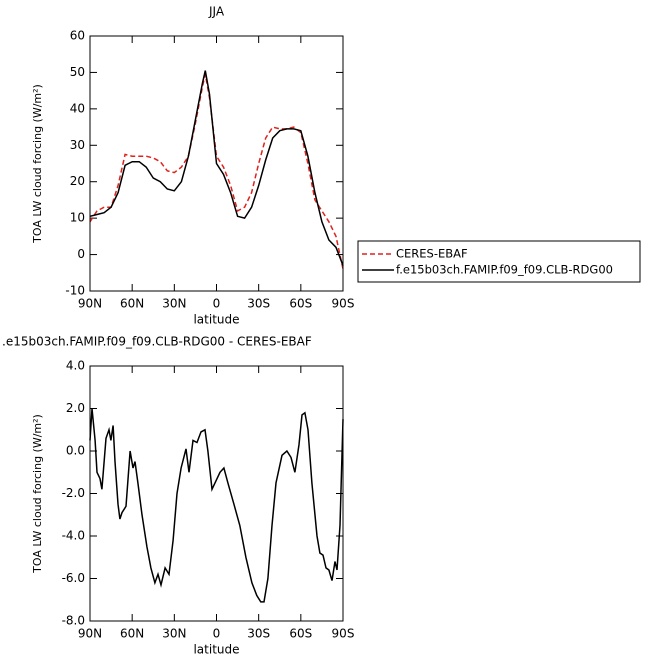  I want to click on y-tick-label: -6.0, so click(73, 578).